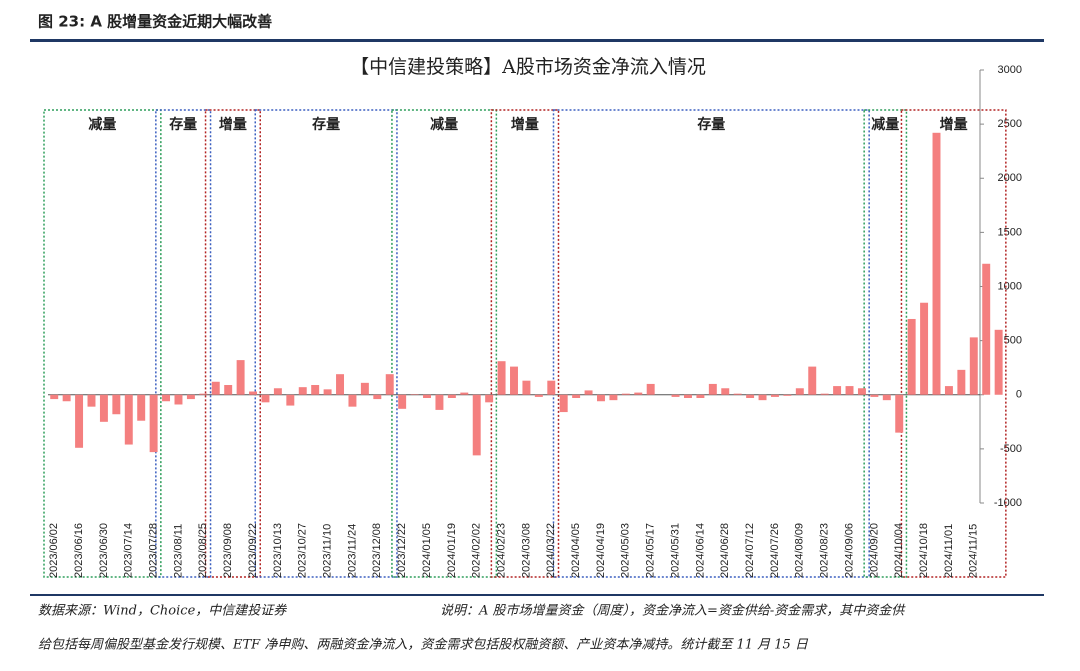  Describe the element at coordinates (377, 550) in the screenshot. I see `x-tick-label: 2023/12/08` at that location.